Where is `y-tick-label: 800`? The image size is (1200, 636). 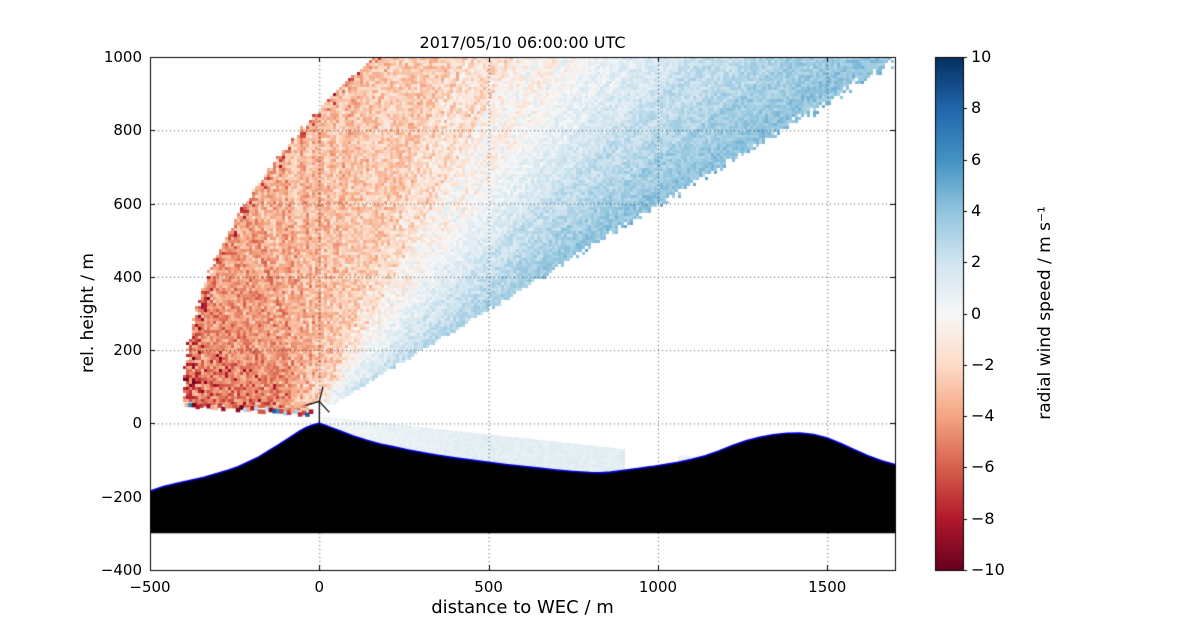
y-tick-label: 800 is located at coordinates (127, 130).